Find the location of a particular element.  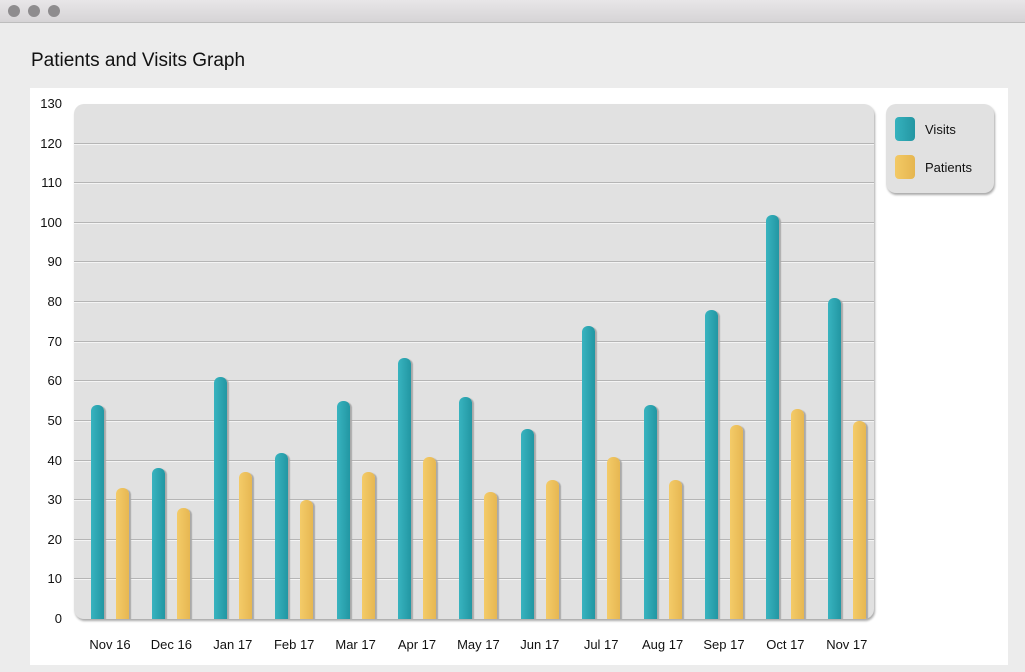

patients-swatch-icon is located at coordinates (905, 167).